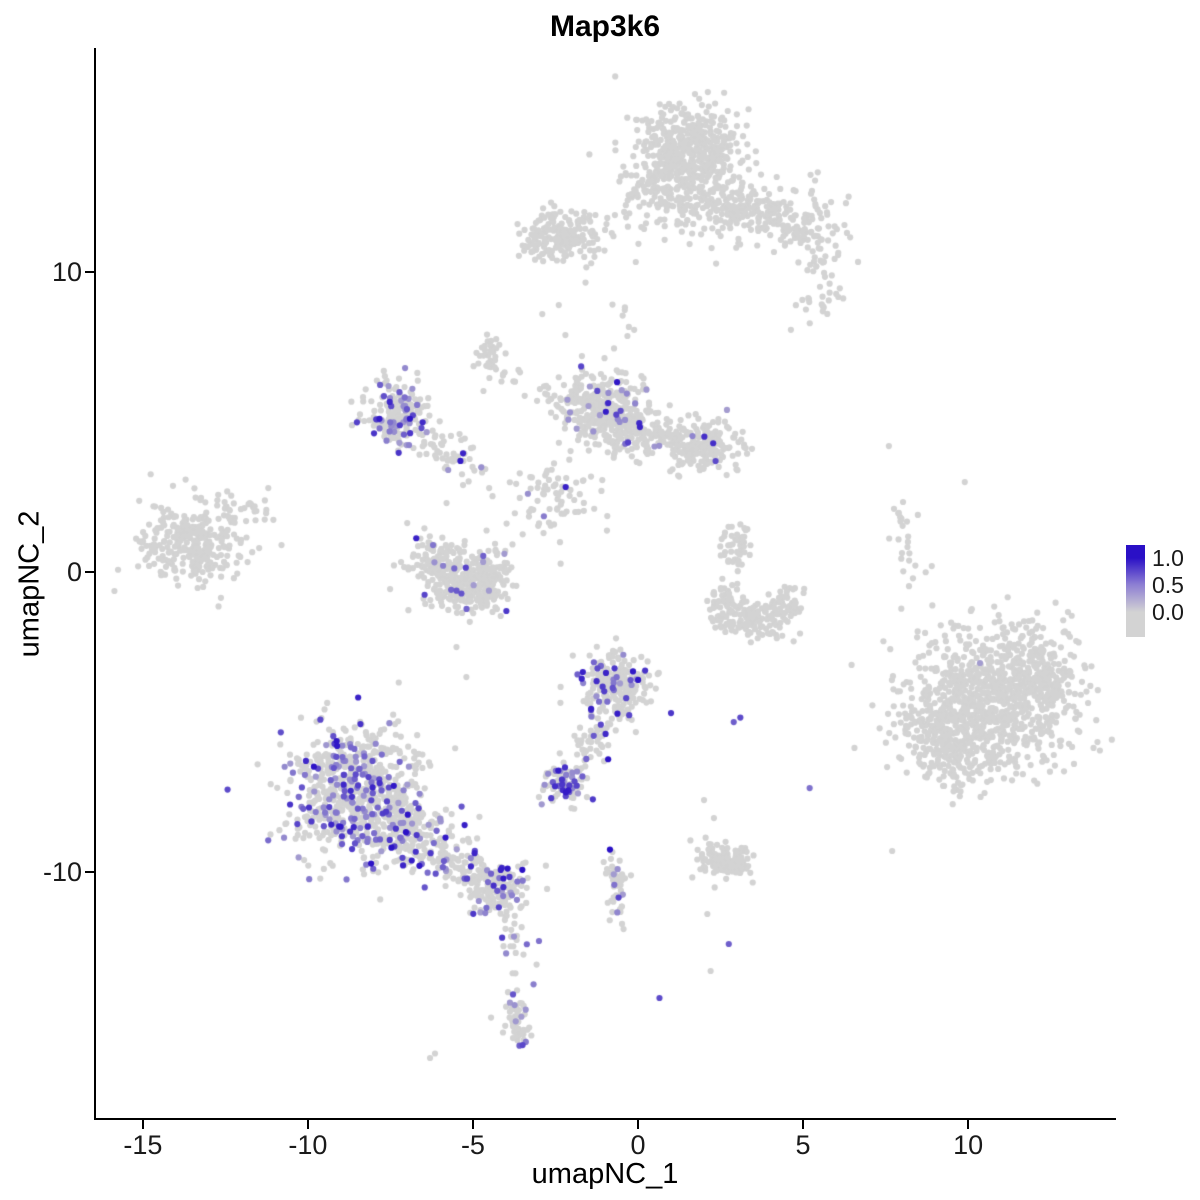 Image resolution: width=1200 pixels, height=1200 pixels. What do you see at coordinates (638, 1145) in the screenshot?
I see `x-tick-label: 0` at bounding box center [638, 1145].